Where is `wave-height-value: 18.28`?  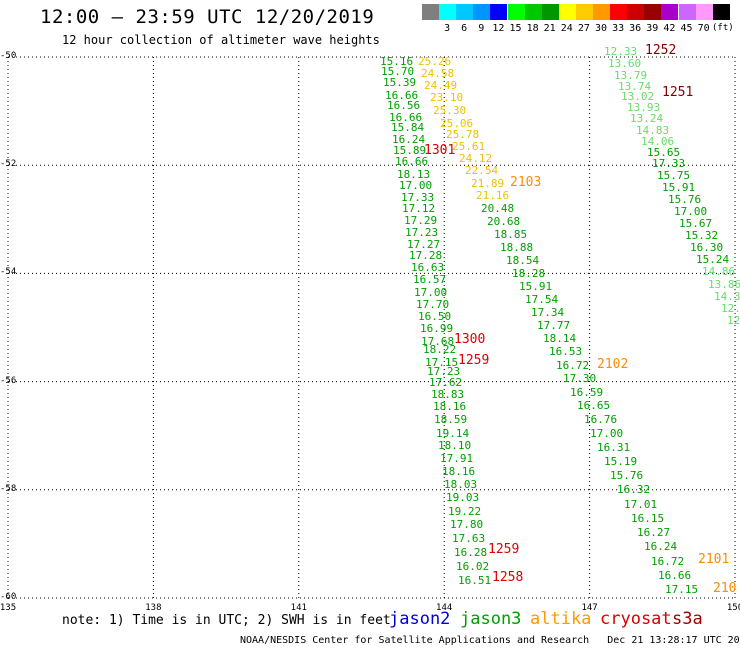 wave-height-value: 18.28 is located at coordinates (529, 273).